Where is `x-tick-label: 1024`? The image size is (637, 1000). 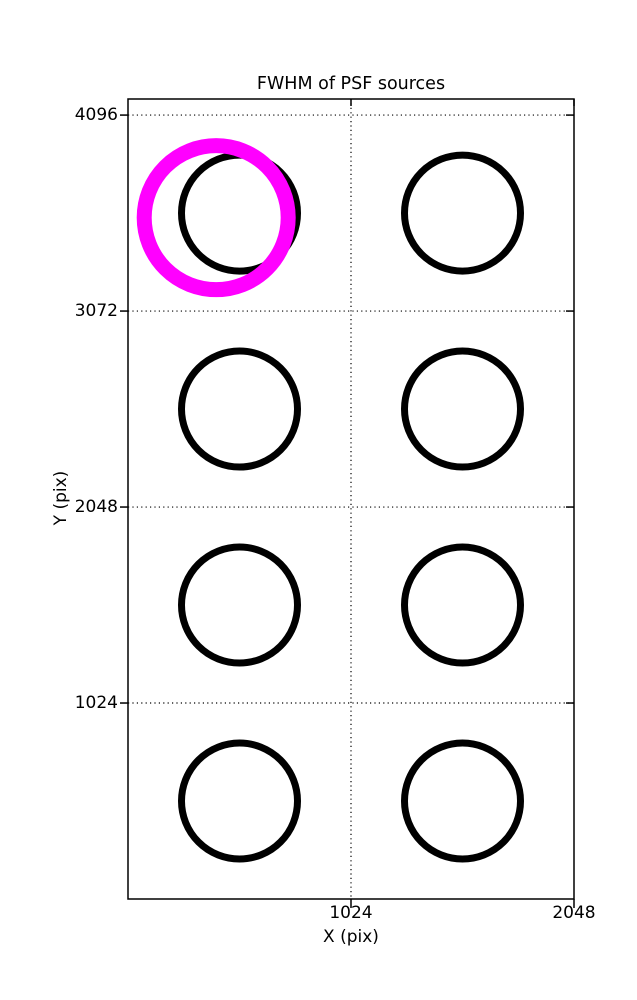
x-tick-label: 1024 is located at coordinates (351, 913).